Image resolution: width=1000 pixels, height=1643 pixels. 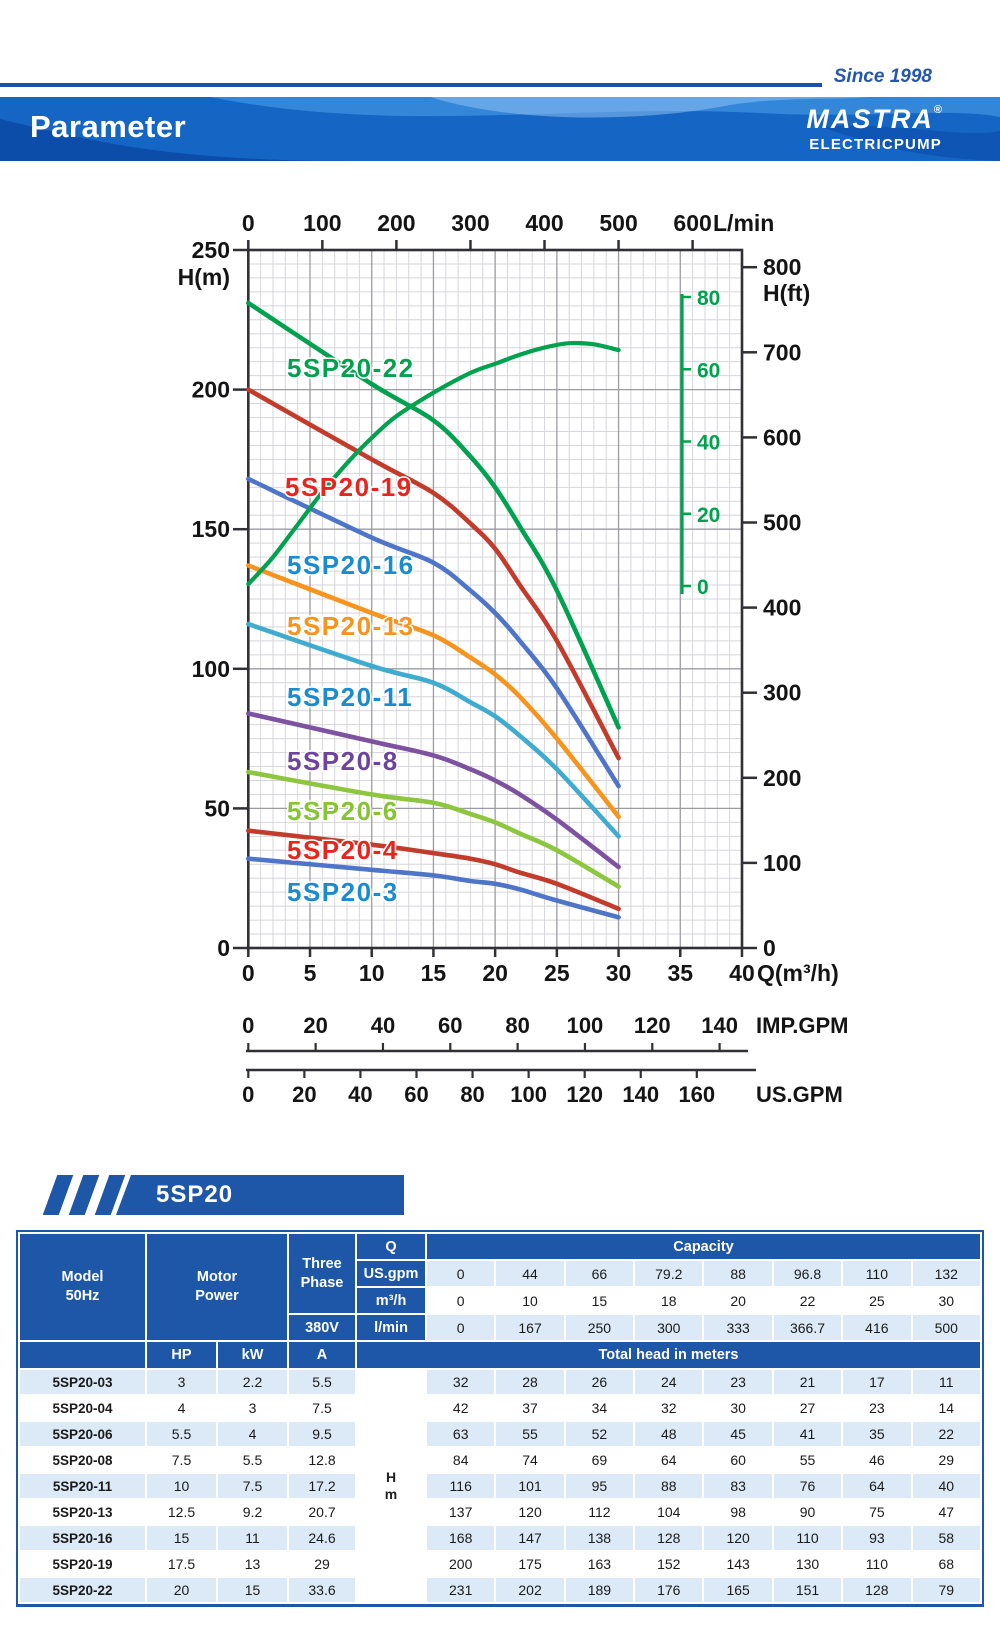 I want to click on head-value-cell: 75, so click(x=877, y=1512).